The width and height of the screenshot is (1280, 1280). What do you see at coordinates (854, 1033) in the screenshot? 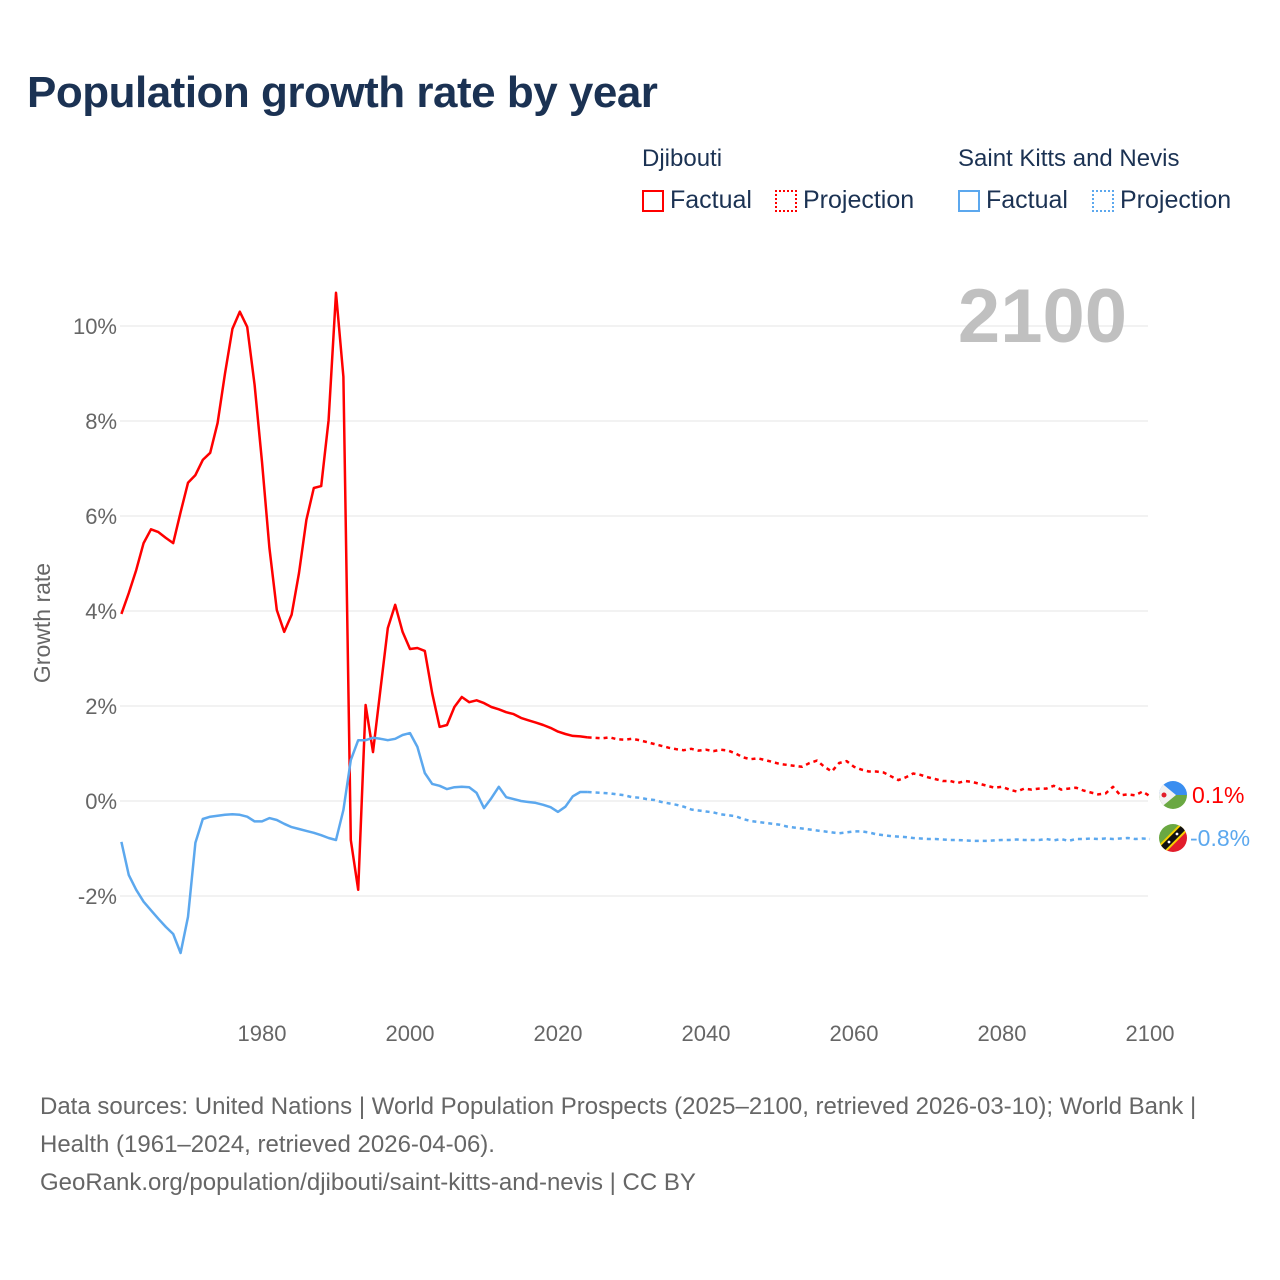
I see `x-tick-label: 2060` at bounding box center [854, 1033].